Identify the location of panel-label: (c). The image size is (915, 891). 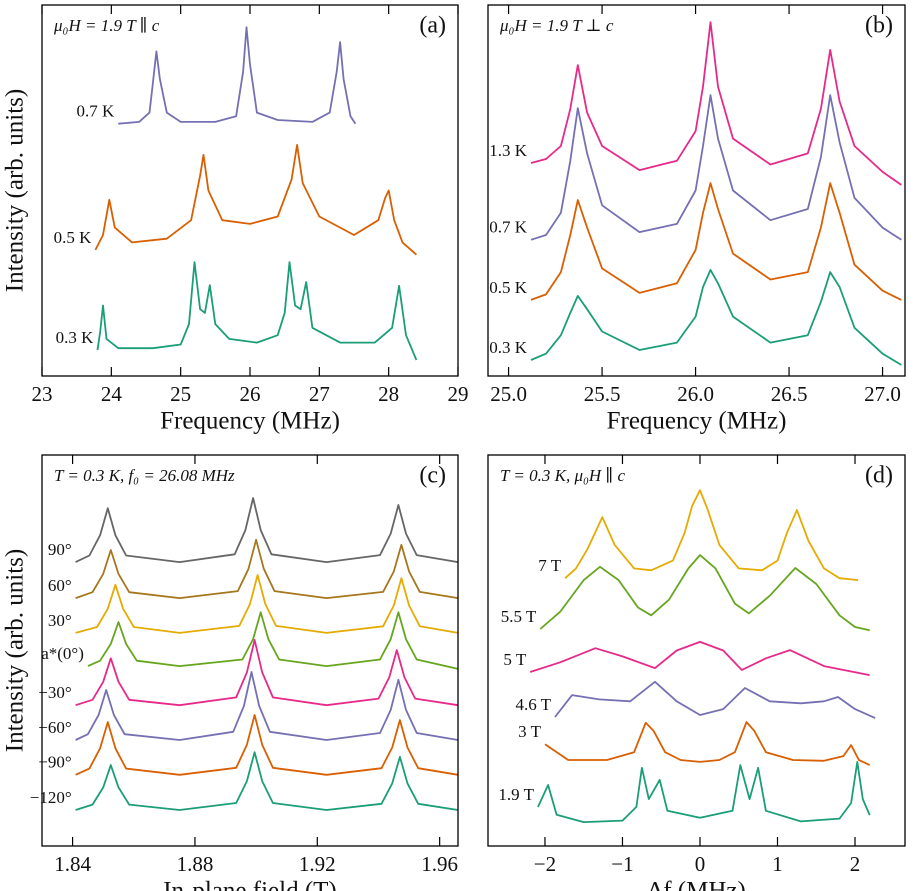
(432, 476).